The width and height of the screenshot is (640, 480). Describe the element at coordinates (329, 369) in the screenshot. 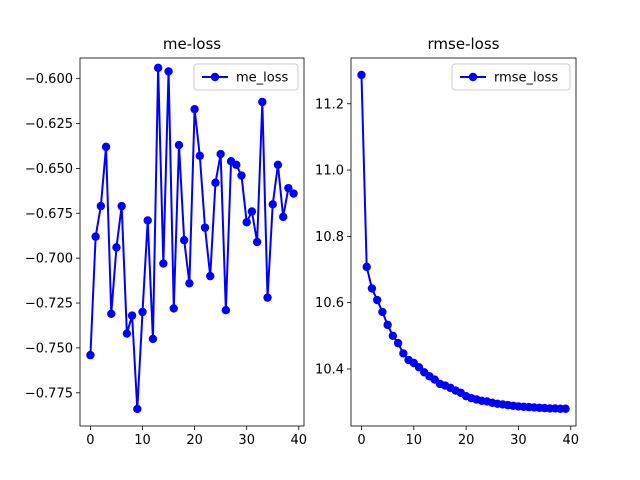

I see `y-tick-label: 10.4` at that location.